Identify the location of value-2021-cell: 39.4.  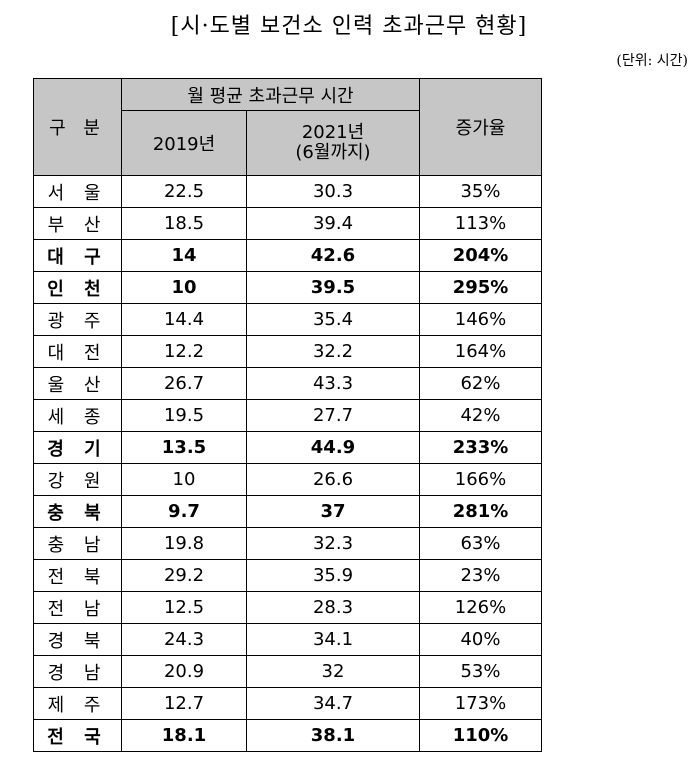
(333, 223).